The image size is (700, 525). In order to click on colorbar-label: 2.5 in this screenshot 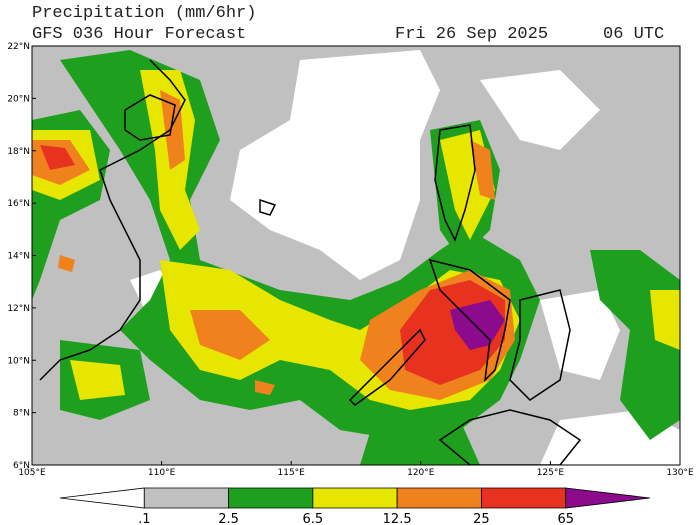, I will do `click(228, 518)`.